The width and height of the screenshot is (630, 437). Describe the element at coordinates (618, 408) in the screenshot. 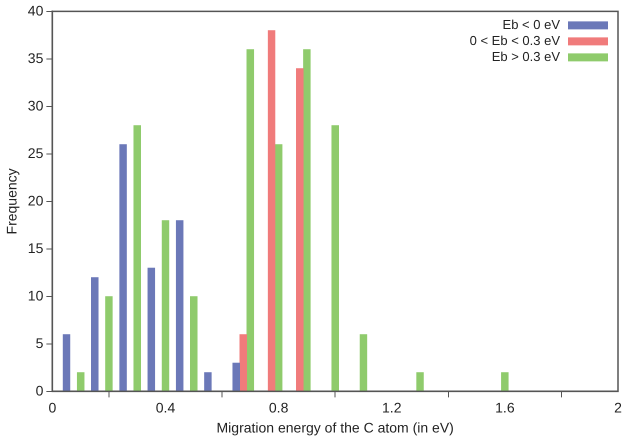

I see `x-tick-label: 2` at that location.